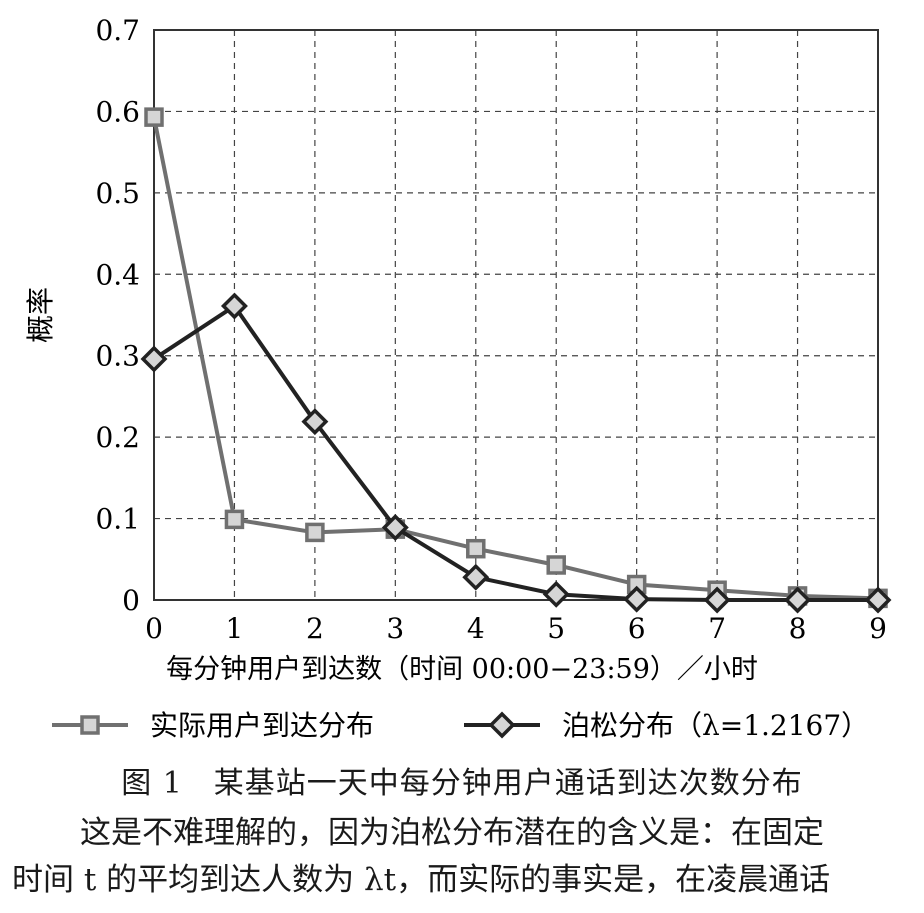 This screenshot has width=924, height=913. What do you see at coordinates (40, 315) in the screenshot?
I see `y-axis-title: 概率` at bounding box center [40, 315].